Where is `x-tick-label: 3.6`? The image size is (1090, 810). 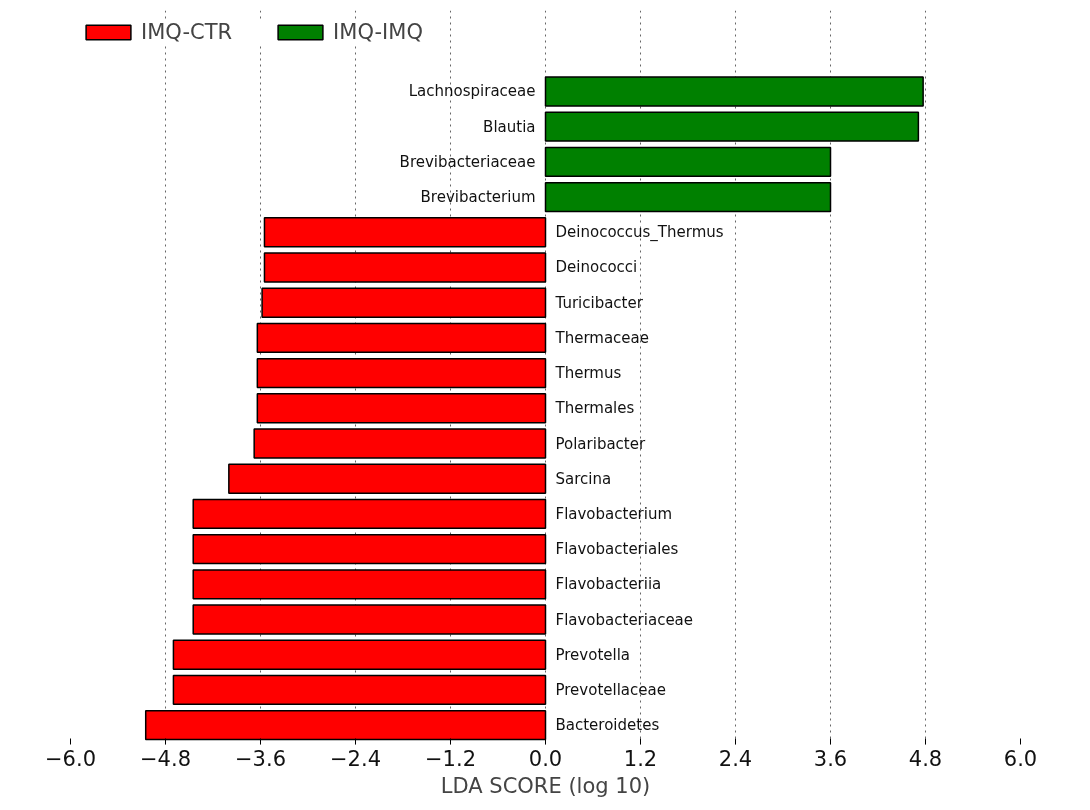
x-tick-label: 3.6 is located at coordinates (830, 758).